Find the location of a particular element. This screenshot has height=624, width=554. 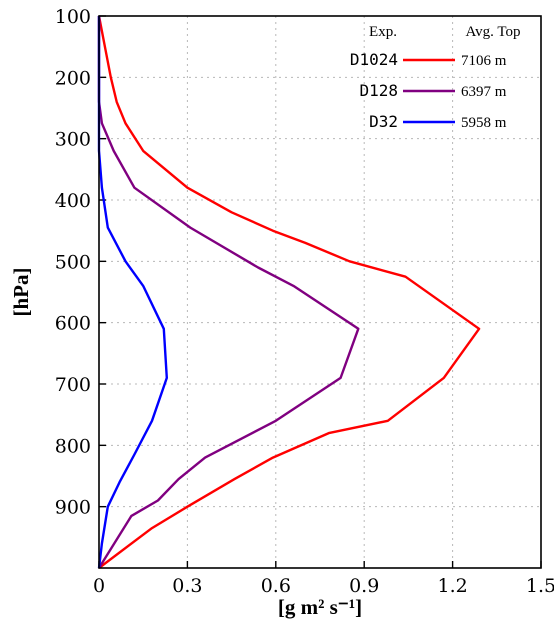

legend-series-name: D32 is located at coordinates (383, 121).